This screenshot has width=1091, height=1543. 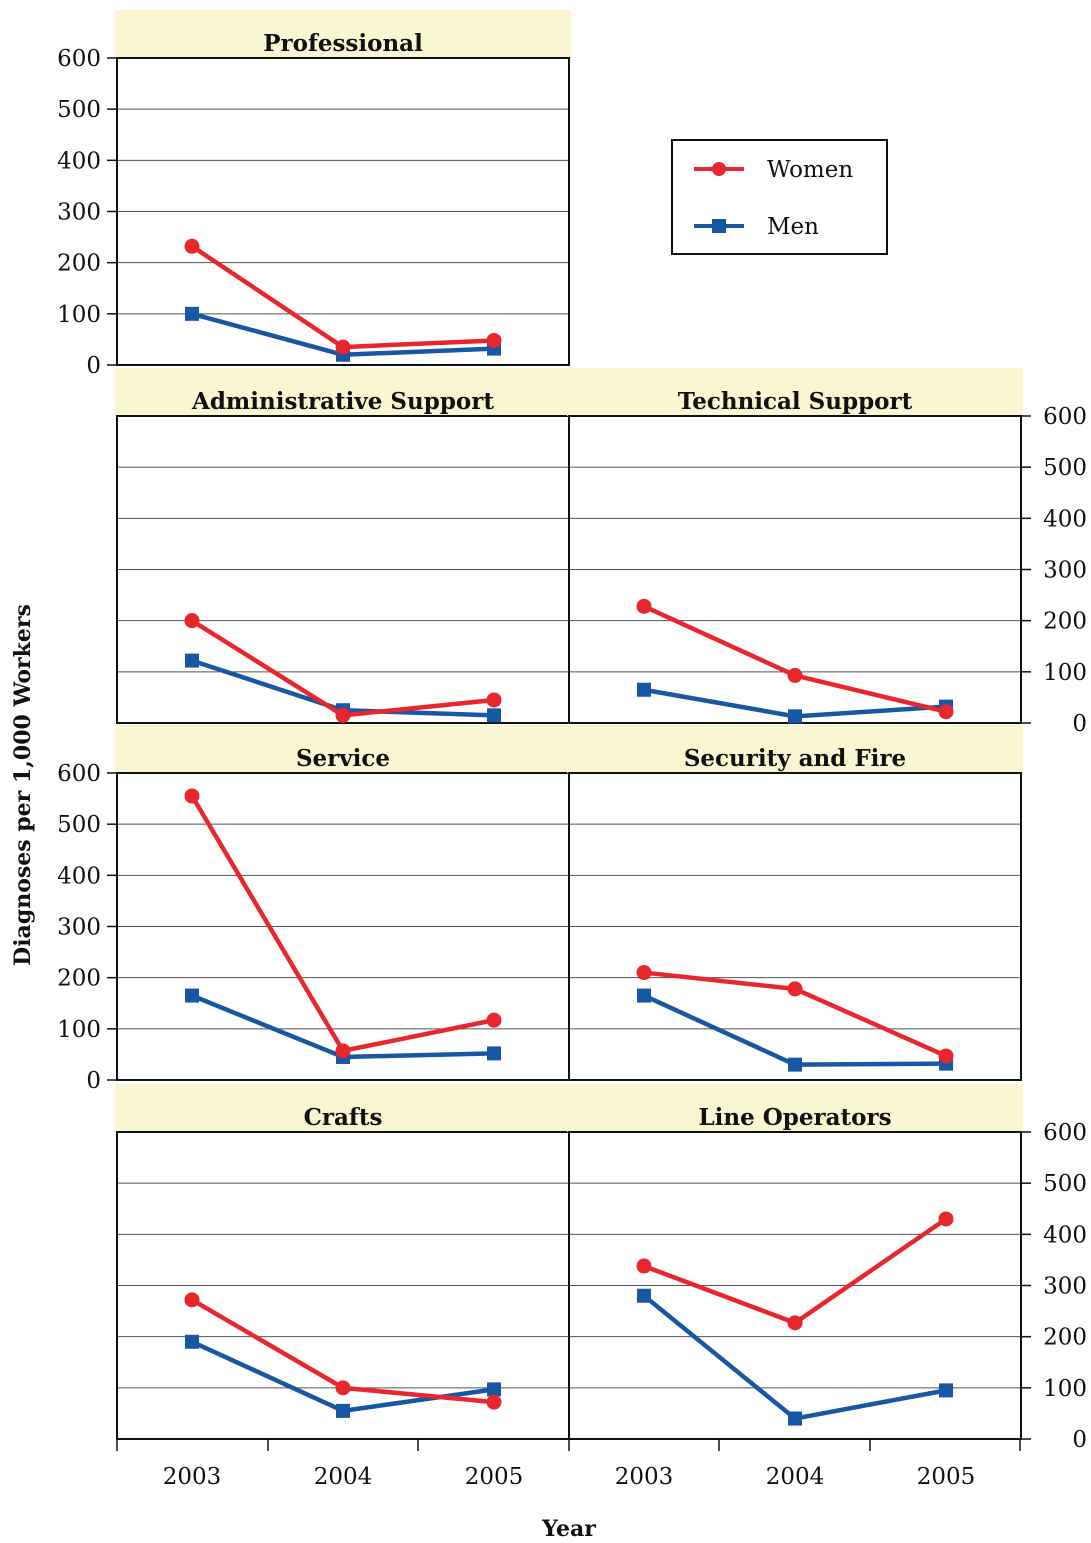 What do you see at coordinates (795, 926) in the screenshot?
I see `plot-frame` at bounding box center [795, 926].